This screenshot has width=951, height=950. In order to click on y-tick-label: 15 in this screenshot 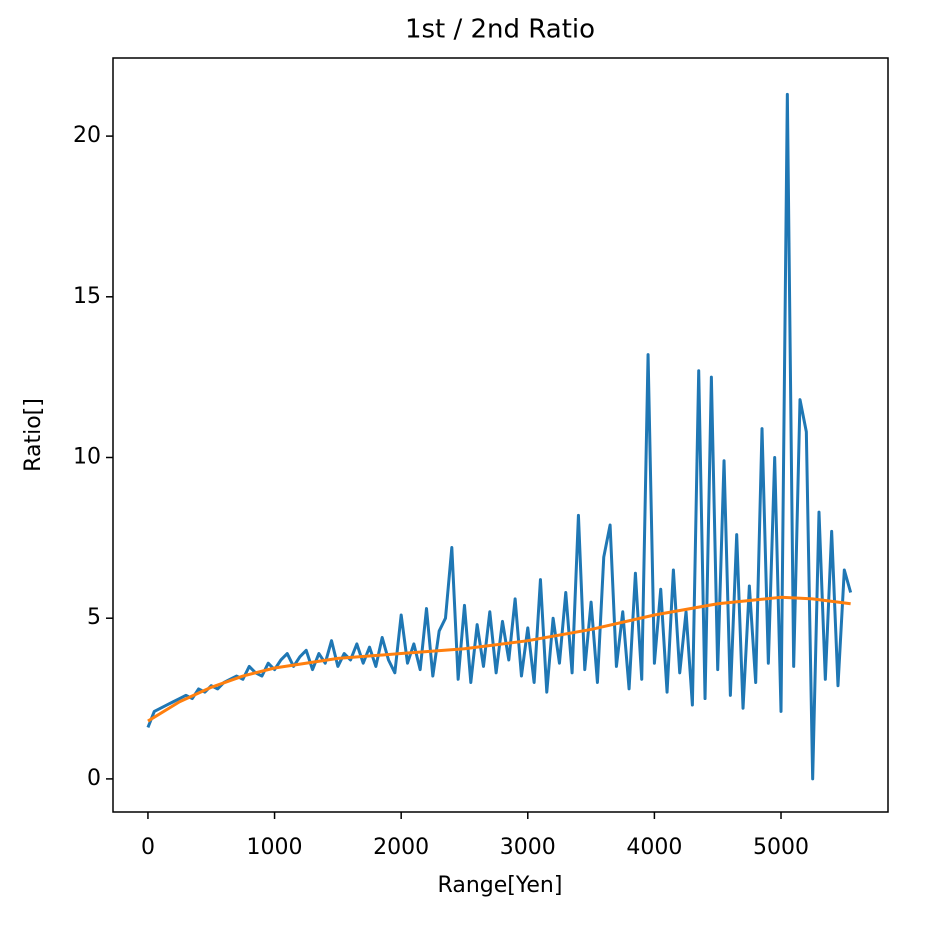, I will do `click(87, 296)`.